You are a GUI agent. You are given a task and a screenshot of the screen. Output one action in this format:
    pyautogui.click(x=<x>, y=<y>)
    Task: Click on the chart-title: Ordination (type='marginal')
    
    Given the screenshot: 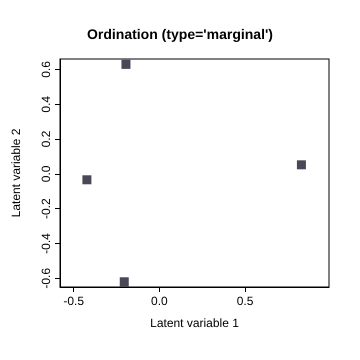 What is the action you would take?
    pyautogui.click(x=180, y=34)
    